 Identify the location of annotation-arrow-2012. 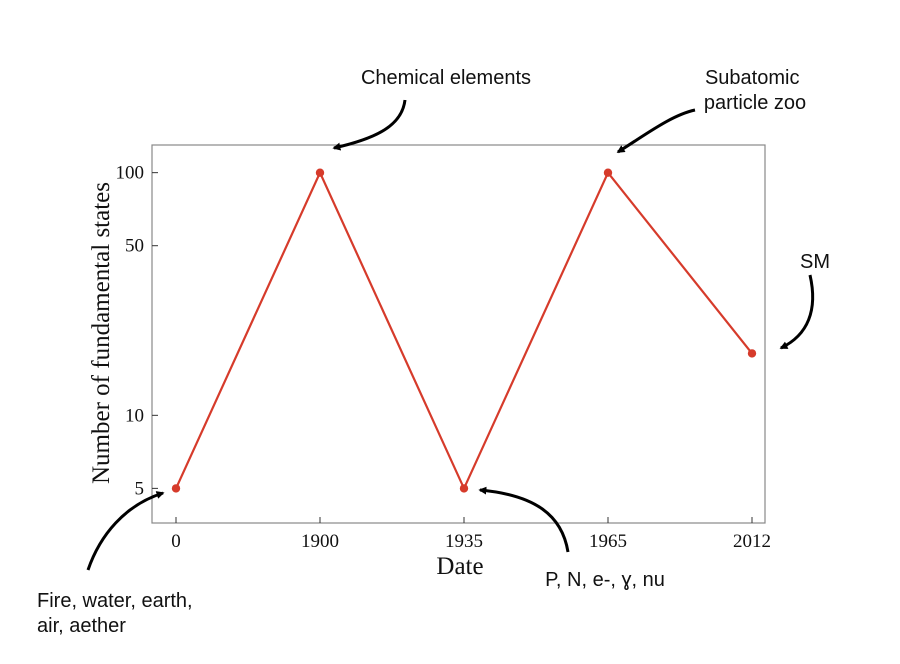
(797, 312).